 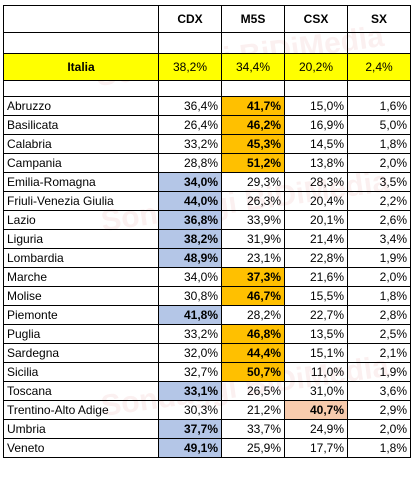 I want to click on value-cell: 26,5%, so click(x=253, y=391).